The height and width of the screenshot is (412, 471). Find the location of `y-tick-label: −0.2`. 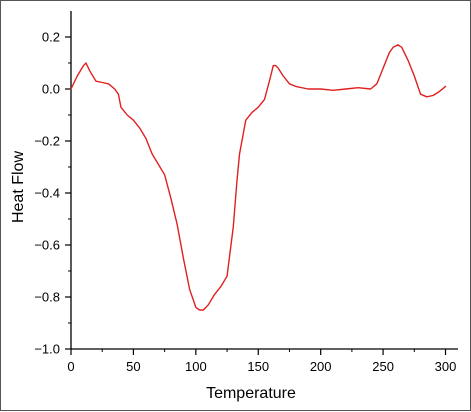

y-tick-label: −0.2 is located at coordinates (47, 141).